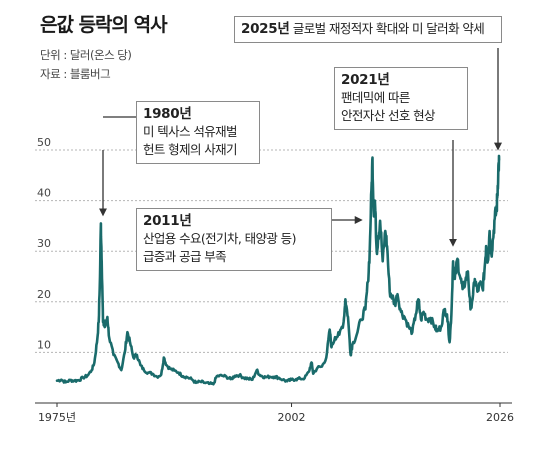 The image size is (559, 458). Describe the element at coordinates (365, 80) in the screenshot. I see `annotation-year: 2021년` at that location.